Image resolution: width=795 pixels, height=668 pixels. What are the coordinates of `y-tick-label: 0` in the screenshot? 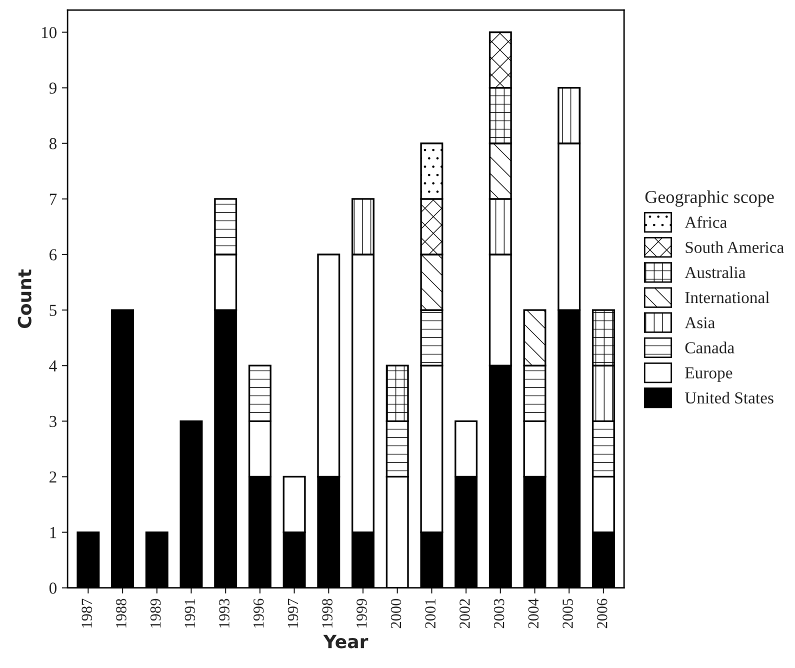 It's located at (53, 588).